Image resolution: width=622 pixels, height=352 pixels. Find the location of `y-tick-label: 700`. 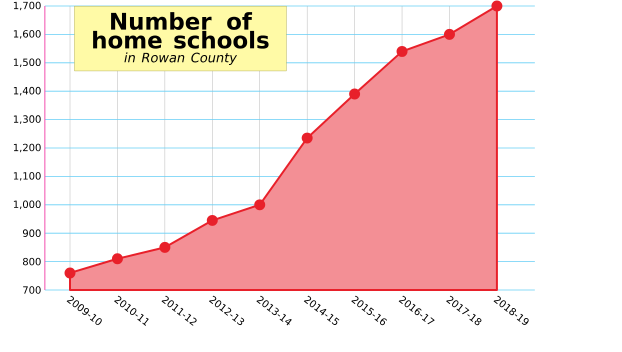

y-tick-label: 700 is located at coordinates (32, 290).